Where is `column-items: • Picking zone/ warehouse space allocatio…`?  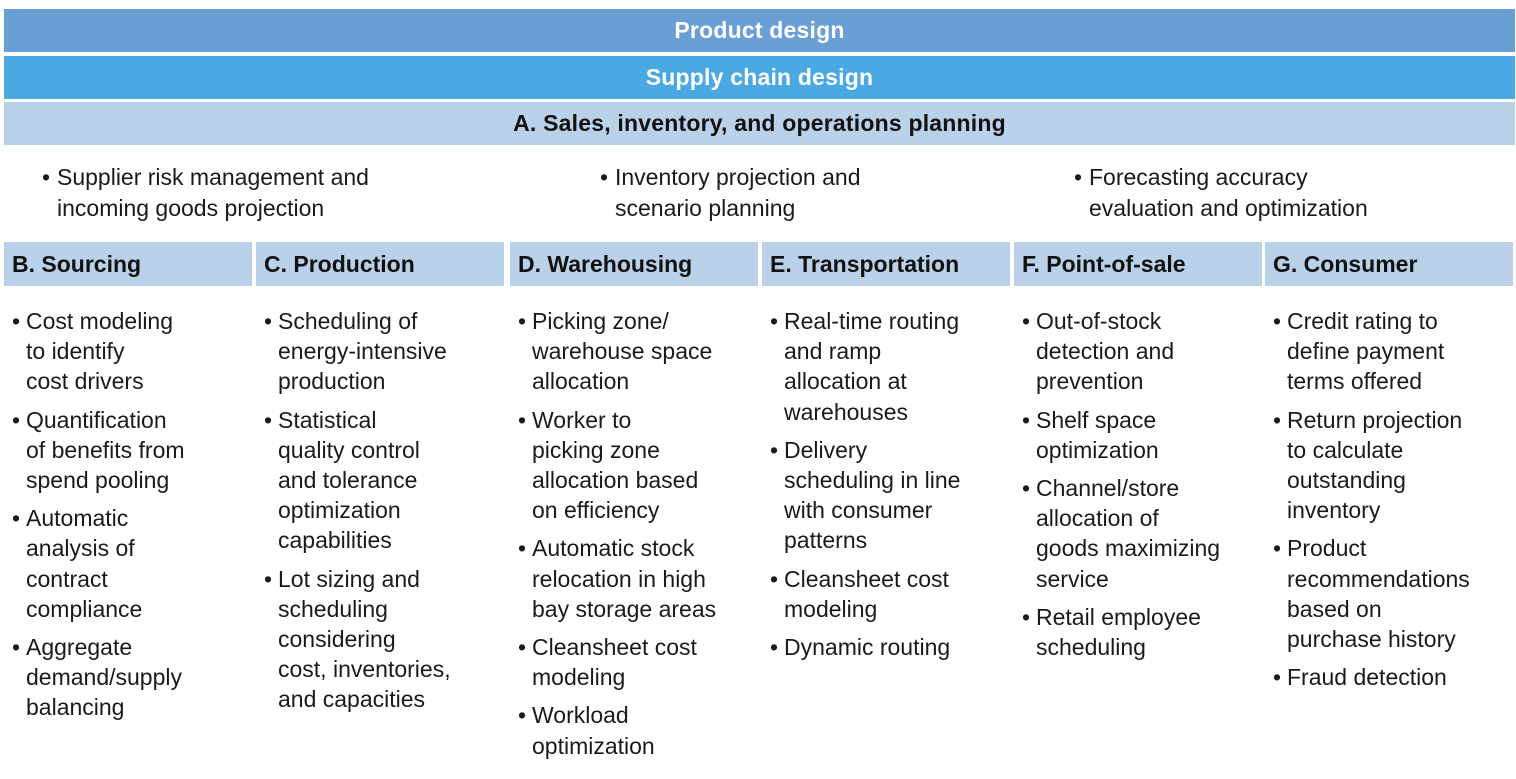
column-items: • Picking zone/ warehouse space allocatio… is located at coordinates (634, 533).